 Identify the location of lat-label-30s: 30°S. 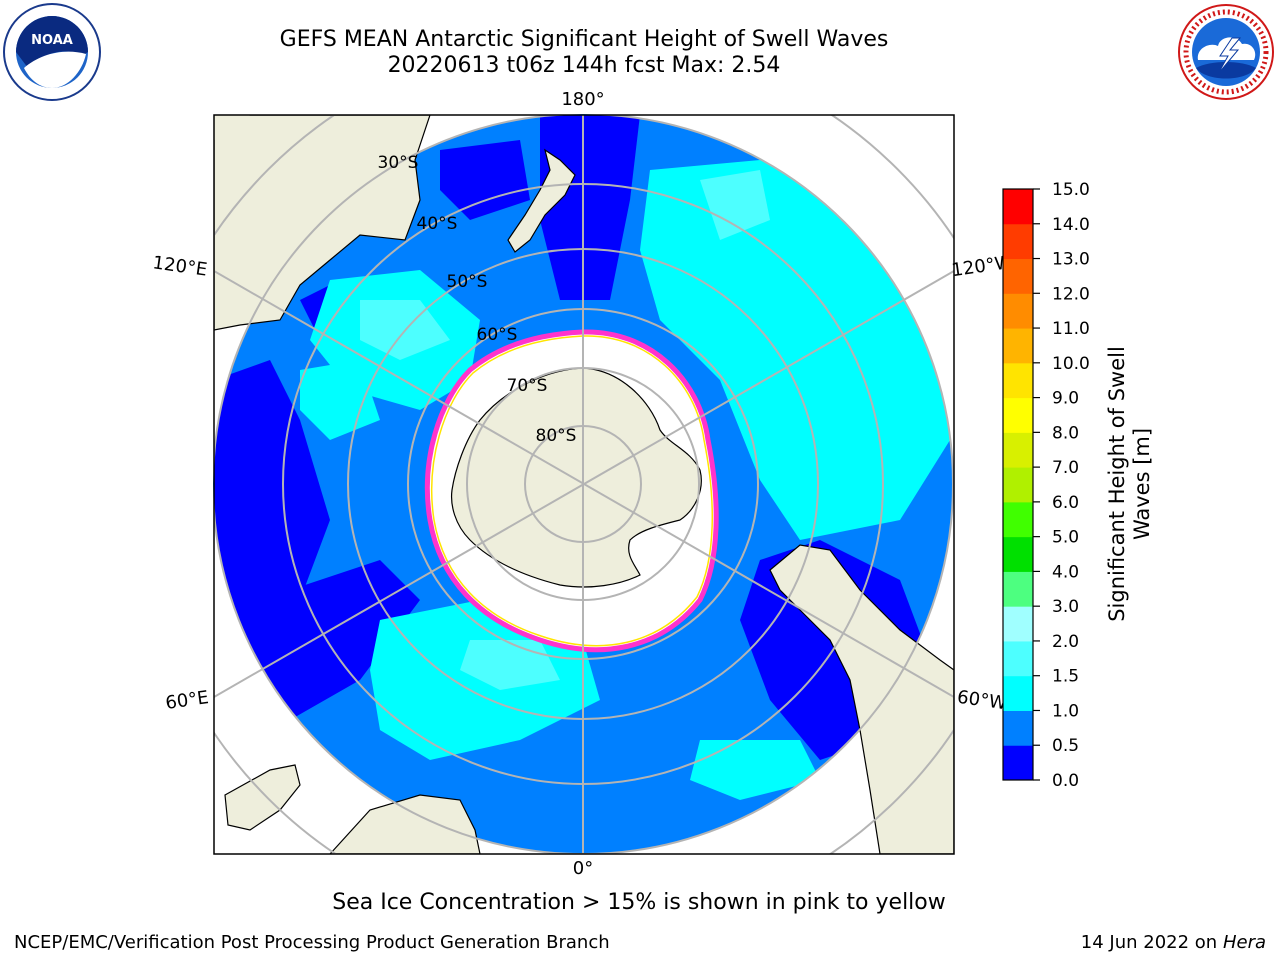
(398, 163).